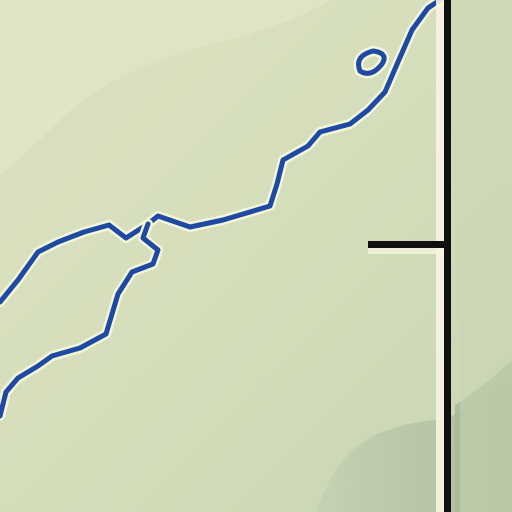 This screenshot has height=512, width=512. I want to click on boundary-tick-highlight, so click(406, 250).